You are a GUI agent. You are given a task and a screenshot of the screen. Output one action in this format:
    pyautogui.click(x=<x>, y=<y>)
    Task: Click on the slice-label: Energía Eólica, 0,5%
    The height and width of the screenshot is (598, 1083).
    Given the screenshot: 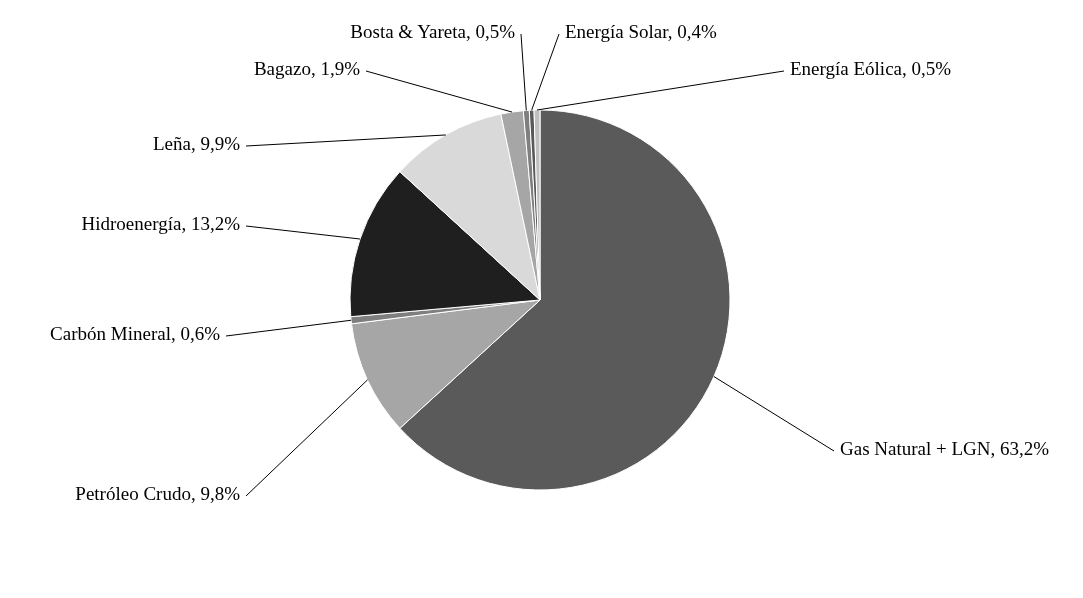 What is the action you would take?
    pyautogui.click(x=871, y=68)
    